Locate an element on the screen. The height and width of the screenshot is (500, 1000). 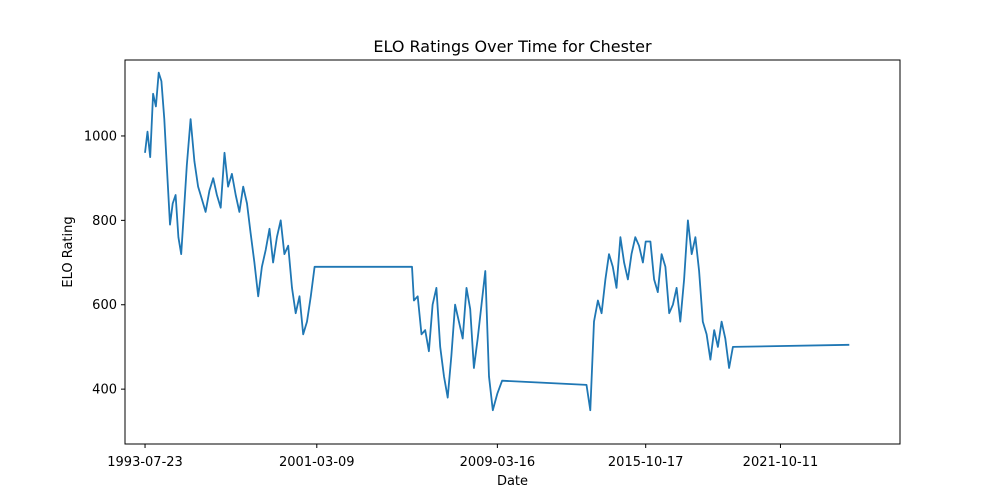
x-tick-label: 2009-03-16 is located at coordinates (498, 462).